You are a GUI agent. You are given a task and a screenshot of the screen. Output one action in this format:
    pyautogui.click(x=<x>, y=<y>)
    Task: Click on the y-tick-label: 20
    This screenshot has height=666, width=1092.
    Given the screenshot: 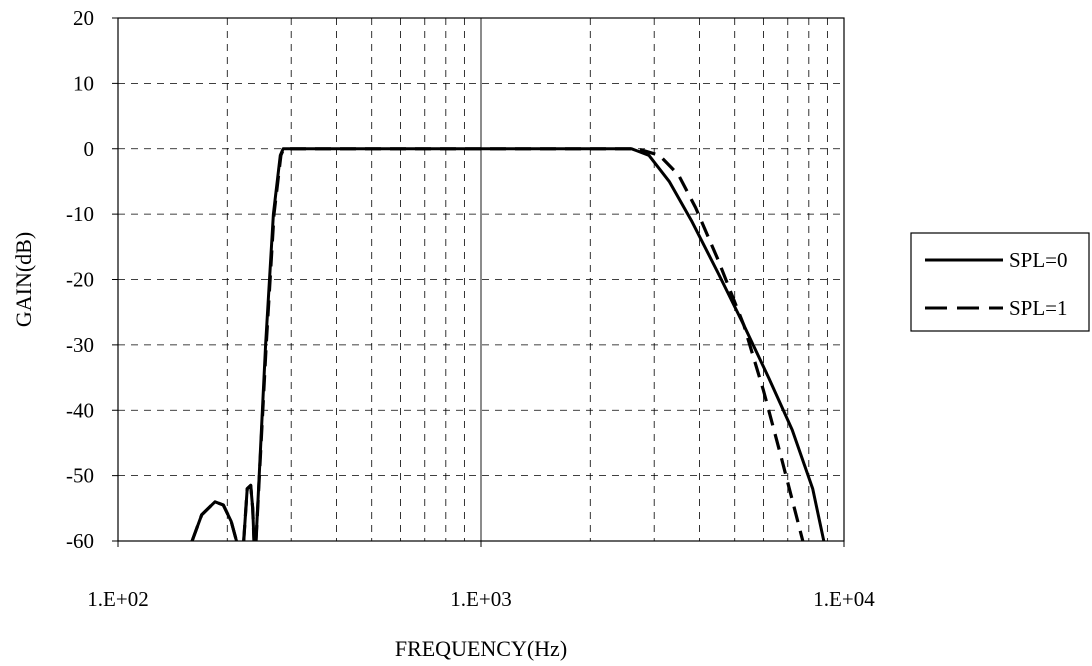 What is the action you would take?
    pyautogui.click(x=83, y=18)
    